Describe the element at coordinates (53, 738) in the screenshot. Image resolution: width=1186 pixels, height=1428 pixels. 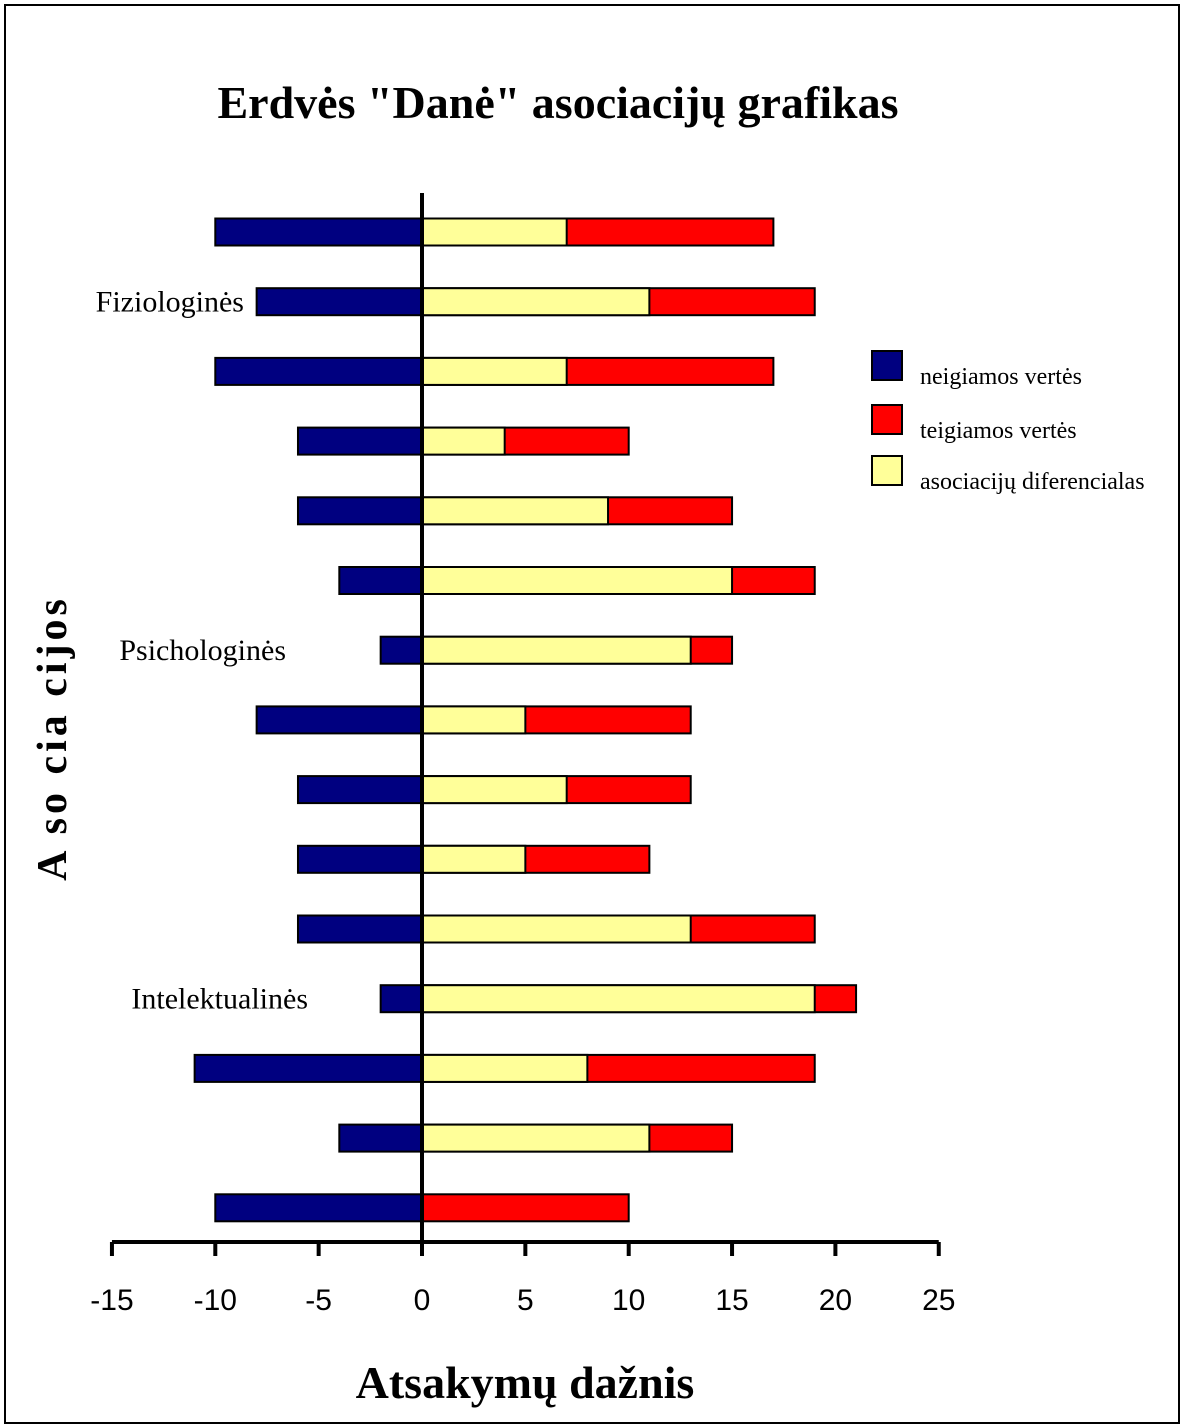
I see `y-axis-label: A so cia cijos` at that location.